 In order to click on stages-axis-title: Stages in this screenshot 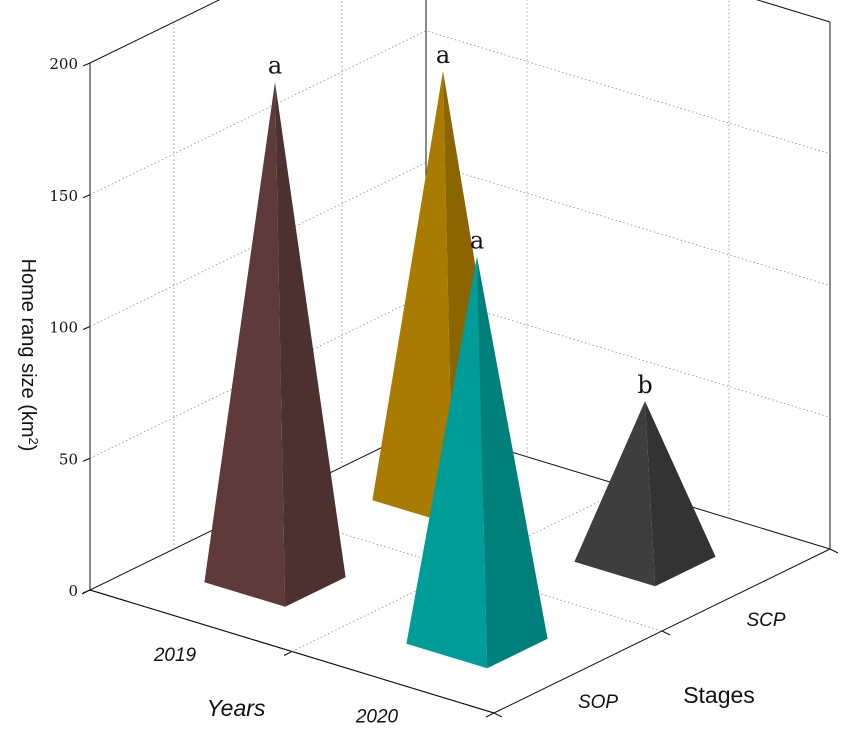, I will do `click(719, 695)`.